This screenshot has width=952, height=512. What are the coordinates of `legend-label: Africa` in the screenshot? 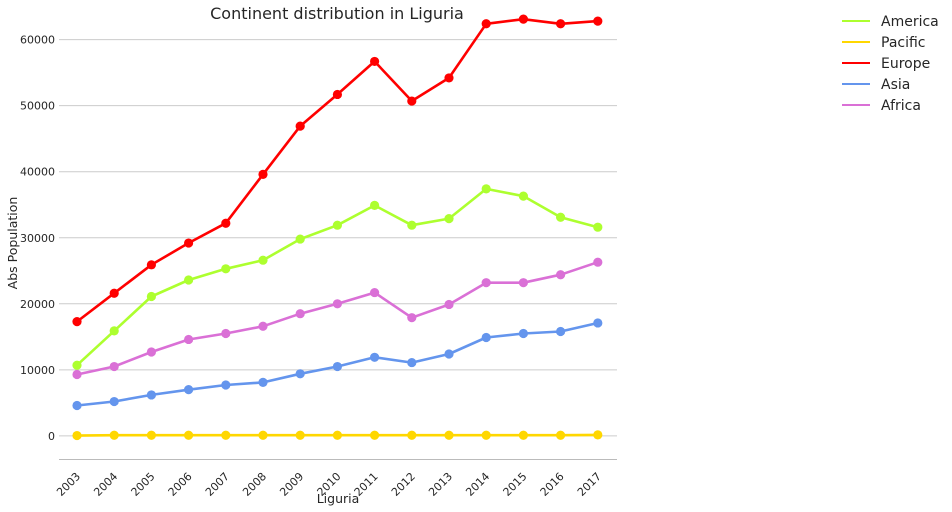 It's located at (901, 106).